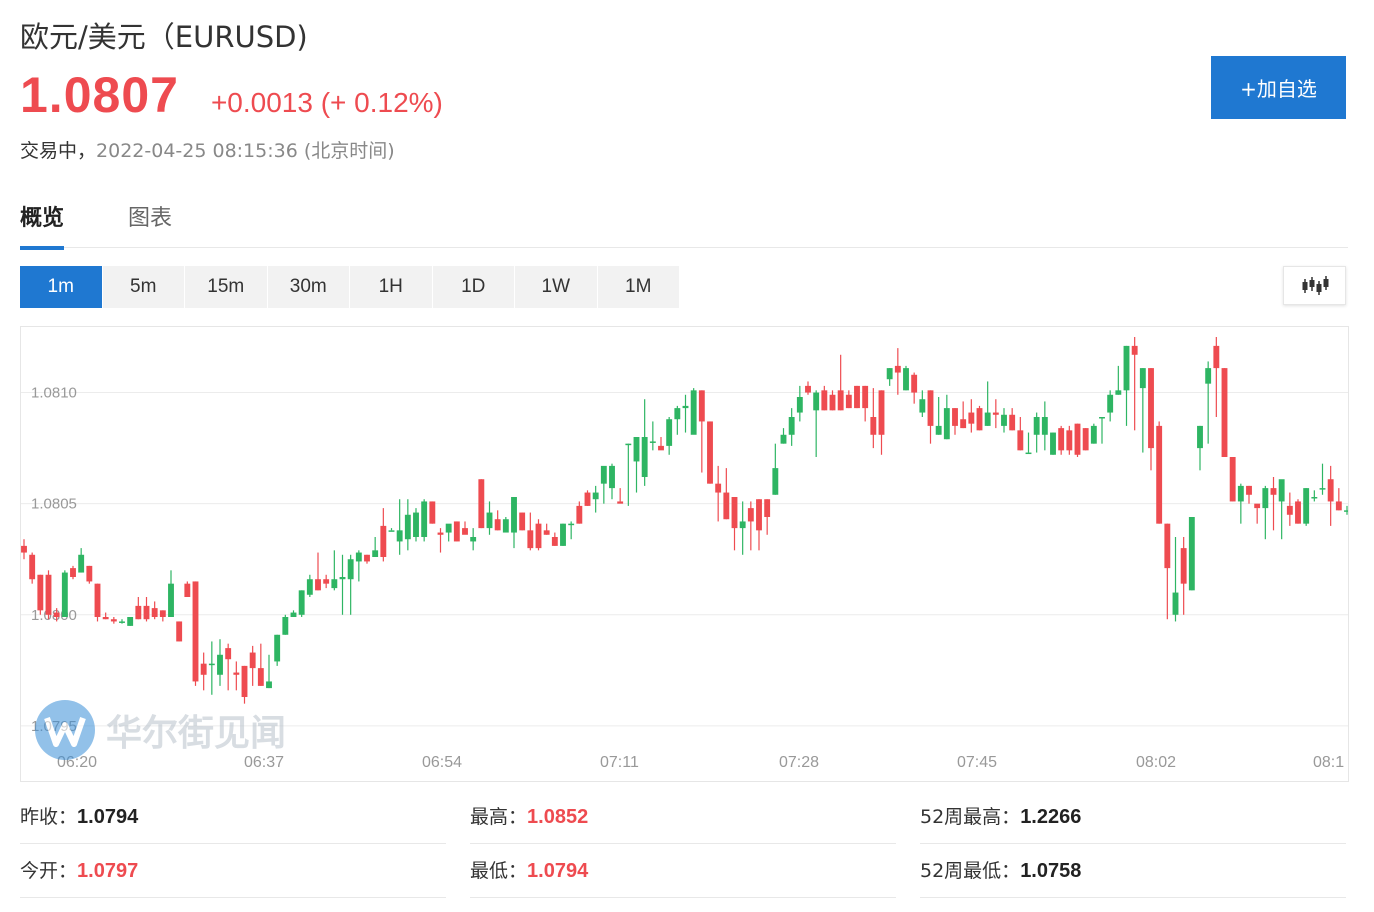 The image size is (1374, 912). I want to click on stat-label: 今开：, so click(49, 871).